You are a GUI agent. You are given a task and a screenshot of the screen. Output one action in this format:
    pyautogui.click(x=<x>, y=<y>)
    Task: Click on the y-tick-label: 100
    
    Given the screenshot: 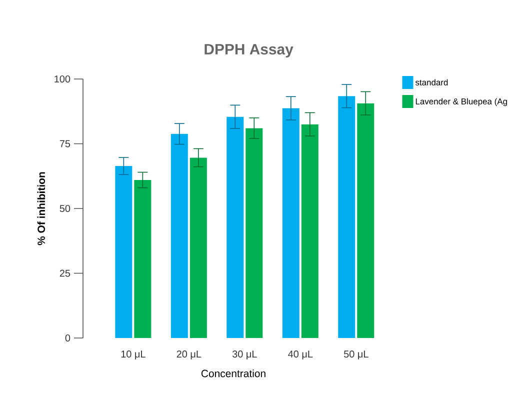 What is the action you would take?
    pyautogui.click(x=62, y=79)
    